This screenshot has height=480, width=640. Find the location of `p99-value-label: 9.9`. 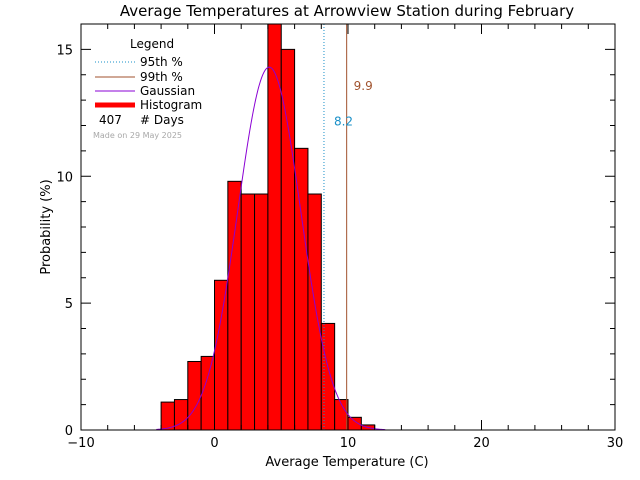

p99-value-label: 9.9 is located at coordinates (363, 86).